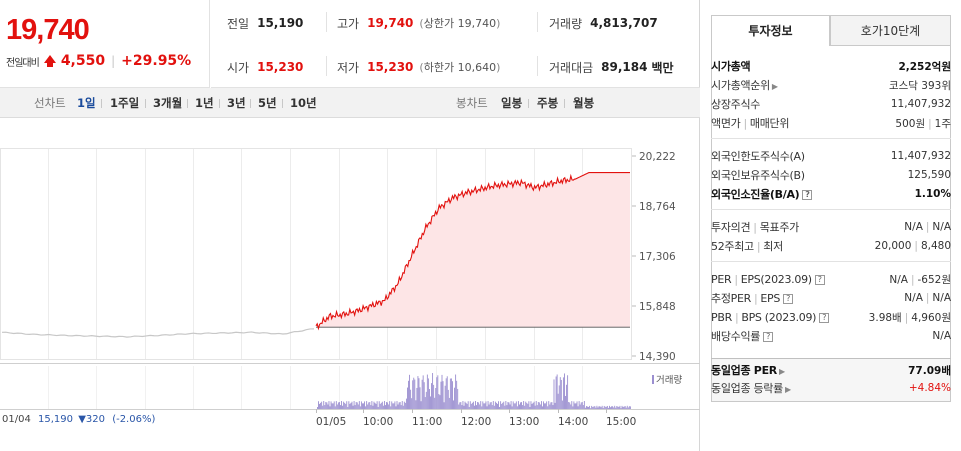  What do you see at coordinates (831, 317) in the screenshot?
I see `row-pbr-bps: PBR | BPS (2023.09)? 3.98배 | 4,960원` at bounding box center [831, 317].